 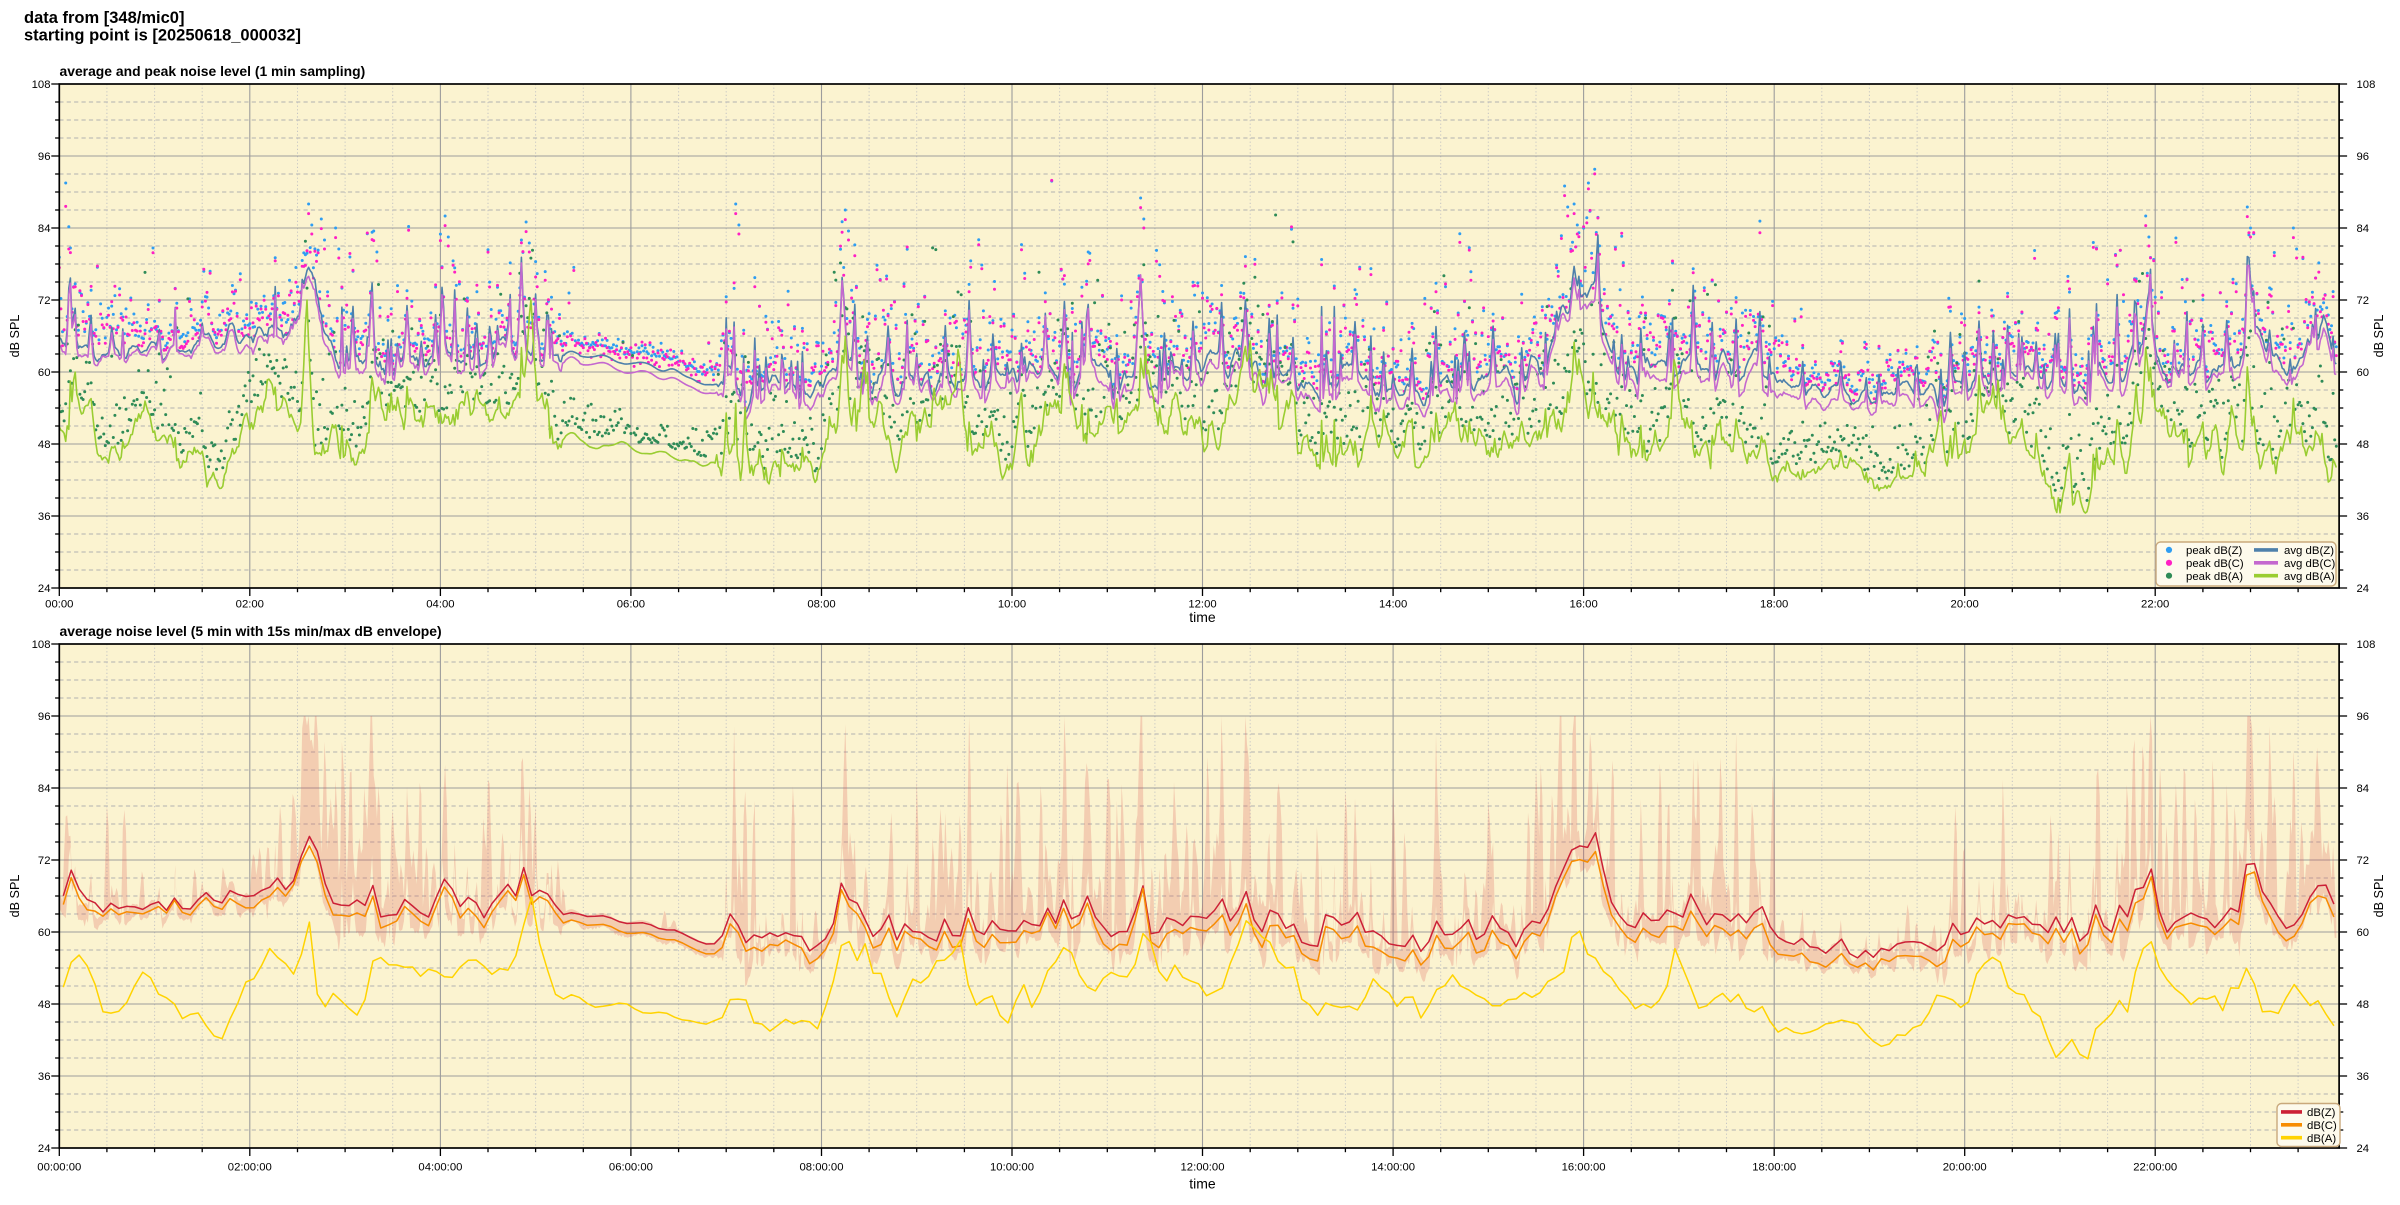 I want to click on svg-text: dB(C), so click(x=2322, y=1126).